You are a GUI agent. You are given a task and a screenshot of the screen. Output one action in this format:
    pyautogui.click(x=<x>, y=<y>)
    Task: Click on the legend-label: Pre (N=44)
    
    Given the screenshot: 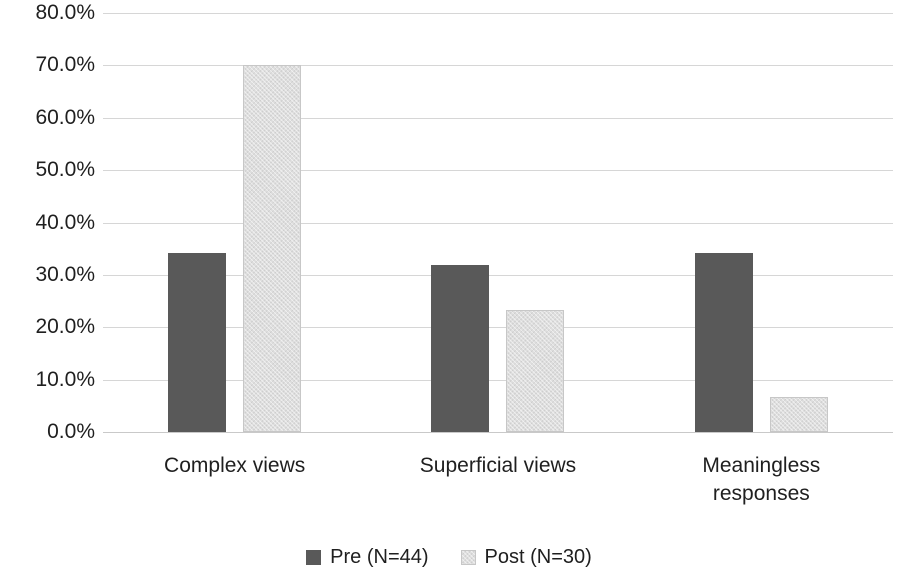 What is the action you would take?
    pyautogui.click(x=379, y=557)
    